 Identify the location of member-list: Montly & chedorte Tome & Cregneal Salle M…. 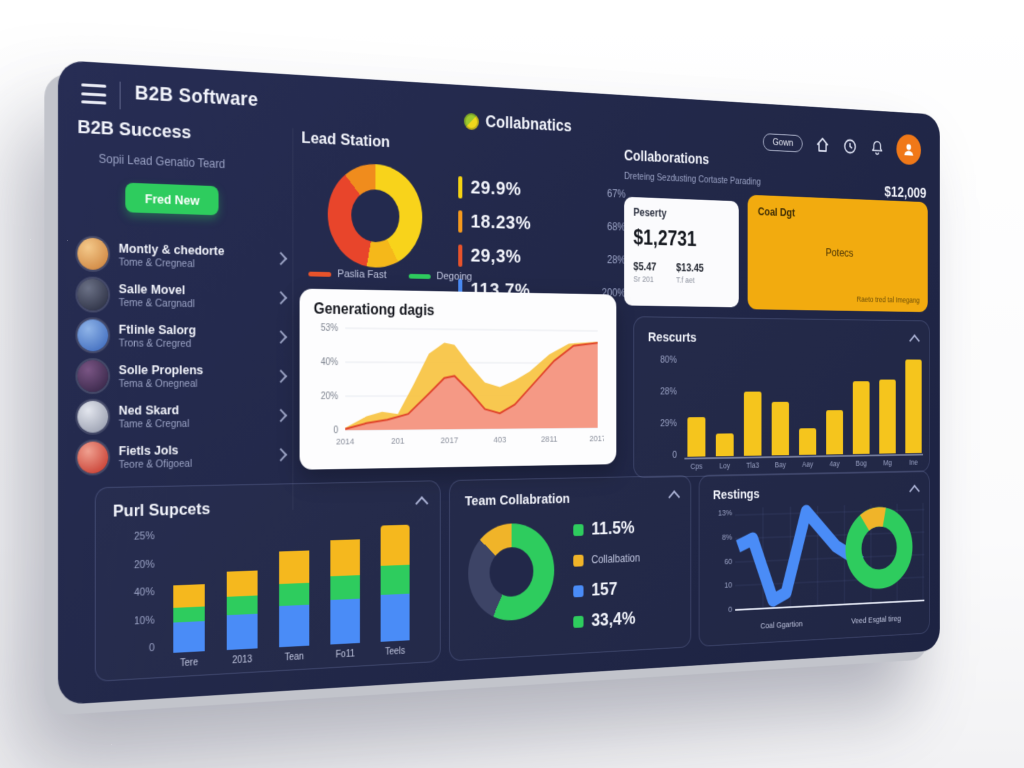
(184, 355).